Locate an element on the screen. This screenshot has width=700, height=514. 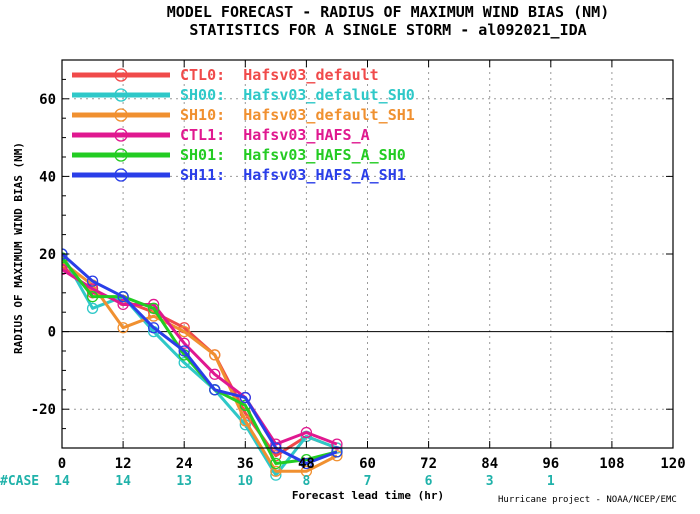
case-count: 13 is located at coordinates (184, 481).